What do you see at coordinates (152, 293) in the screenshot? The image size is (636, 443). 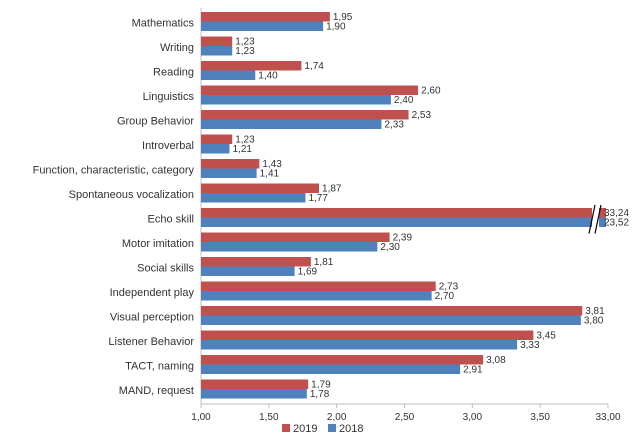 I see `category-label-independent-play: Independent play` at bounding box center [152, 293].